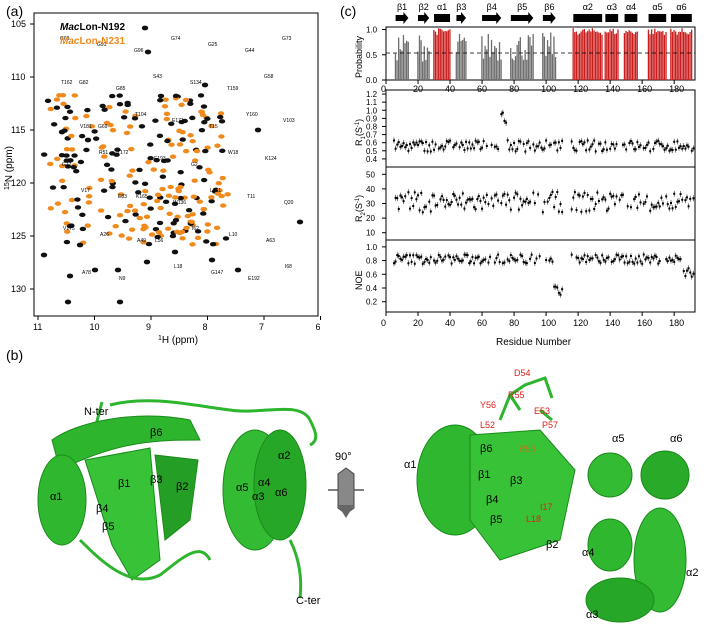 Image resolution: width=709 pixels, height=628 pixels. What do you see at coordinates (67, 165) in the screenshot?
I see `hsqc-peak-label: G72` at bounding box center [67, 165].